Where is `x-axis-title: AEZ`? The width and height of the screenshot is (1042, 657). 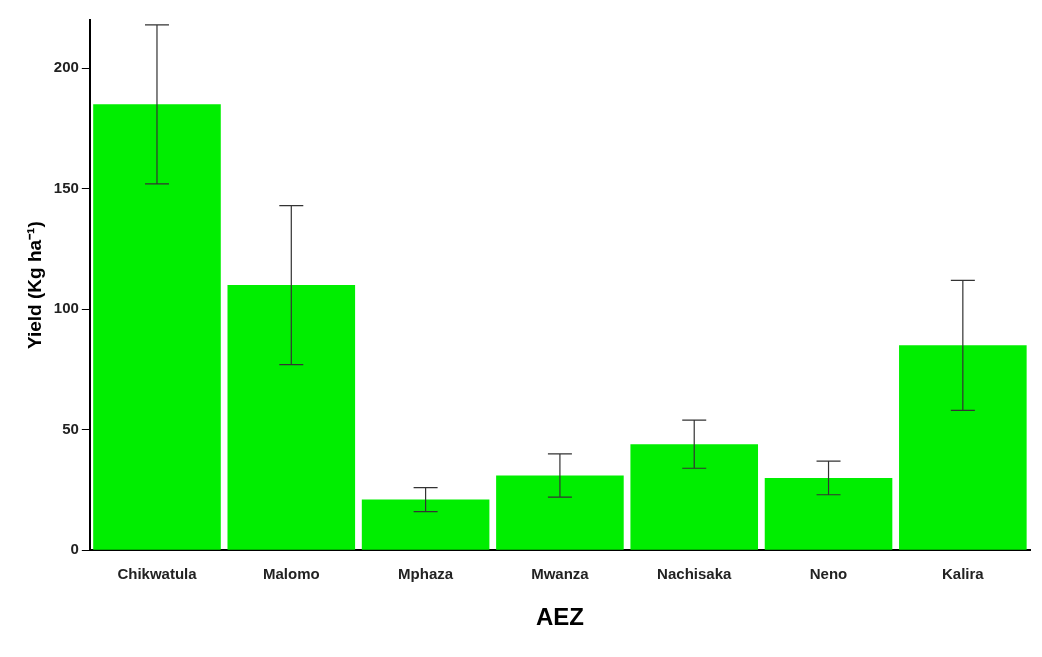 x-axis-title: AEZ is located at coordinates (559, 617).